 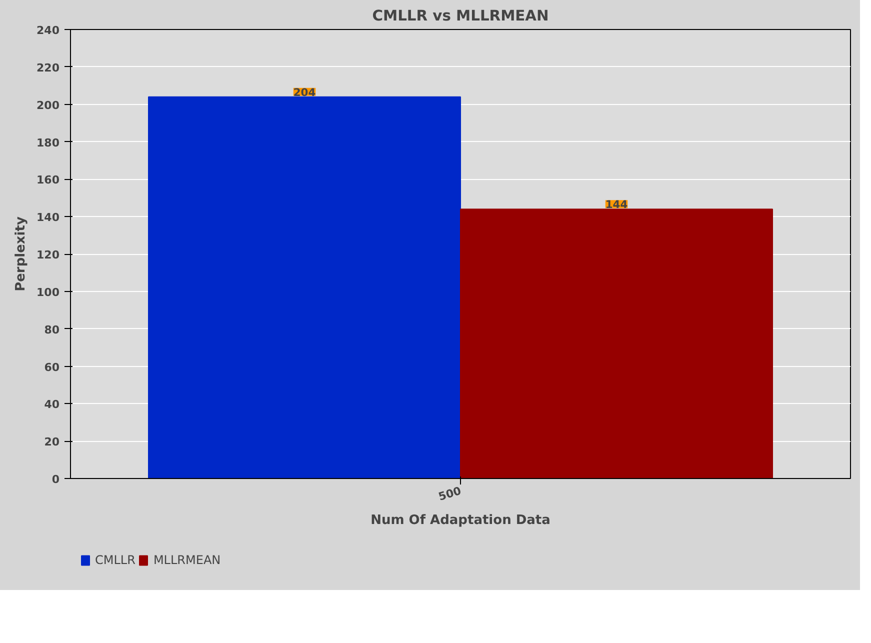 I want to click on y-tick-label: 240, so click(x=48, y=30).